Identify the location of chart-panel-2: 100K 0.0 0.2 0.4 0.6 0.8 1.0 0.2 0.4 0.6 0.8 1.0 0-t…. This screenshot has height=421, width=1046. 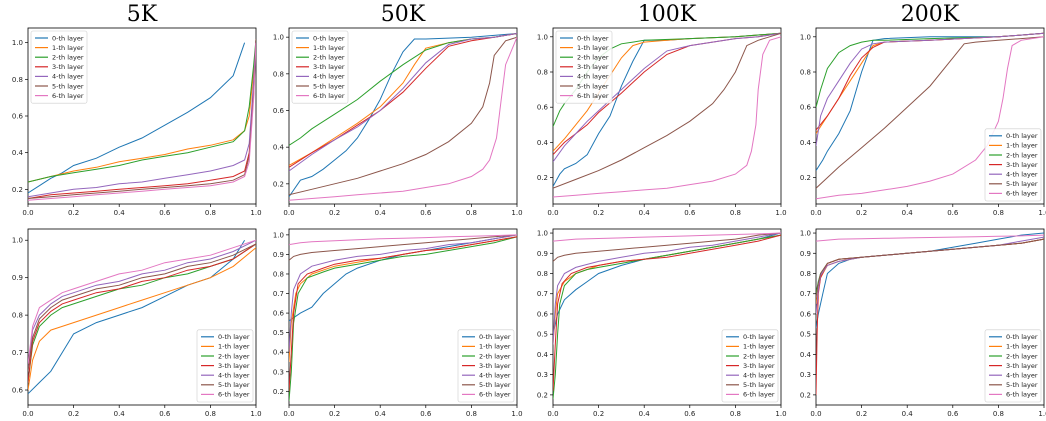
(662, 109).